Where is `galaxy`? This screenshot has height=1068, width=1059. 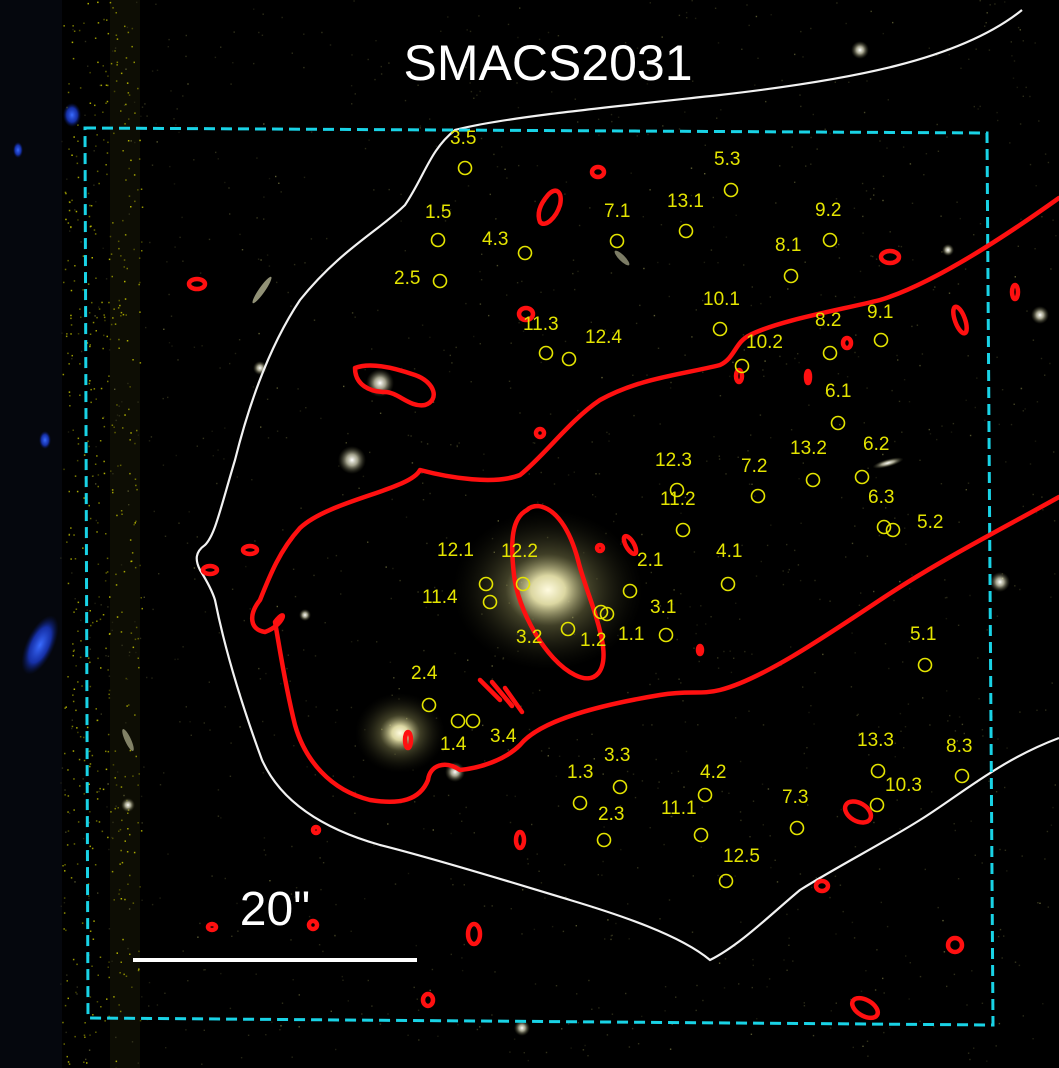
galaxy is located at coordinates (622, 258).